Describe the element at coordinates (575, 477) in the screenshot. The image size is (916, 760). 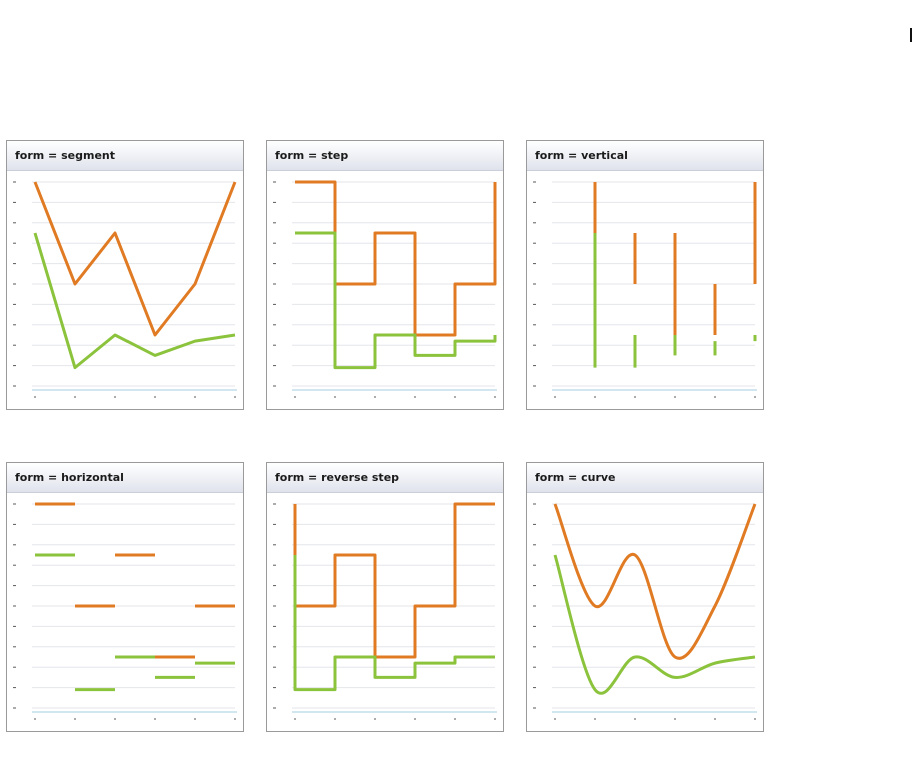
I see `chart-title: form = curve` at that location.